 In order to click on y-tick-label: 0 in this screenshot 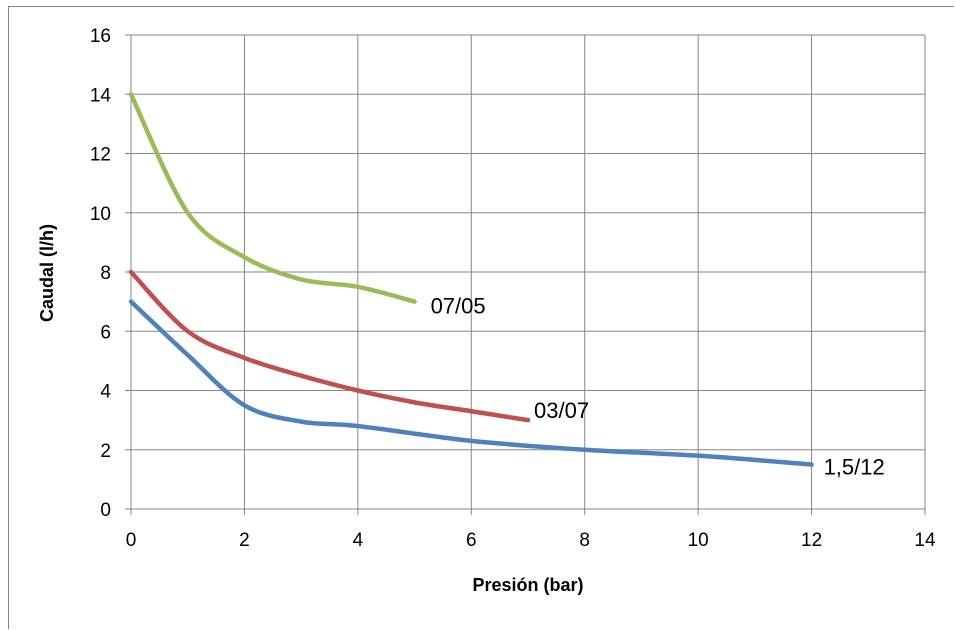, I will do `click(105, 510)`.